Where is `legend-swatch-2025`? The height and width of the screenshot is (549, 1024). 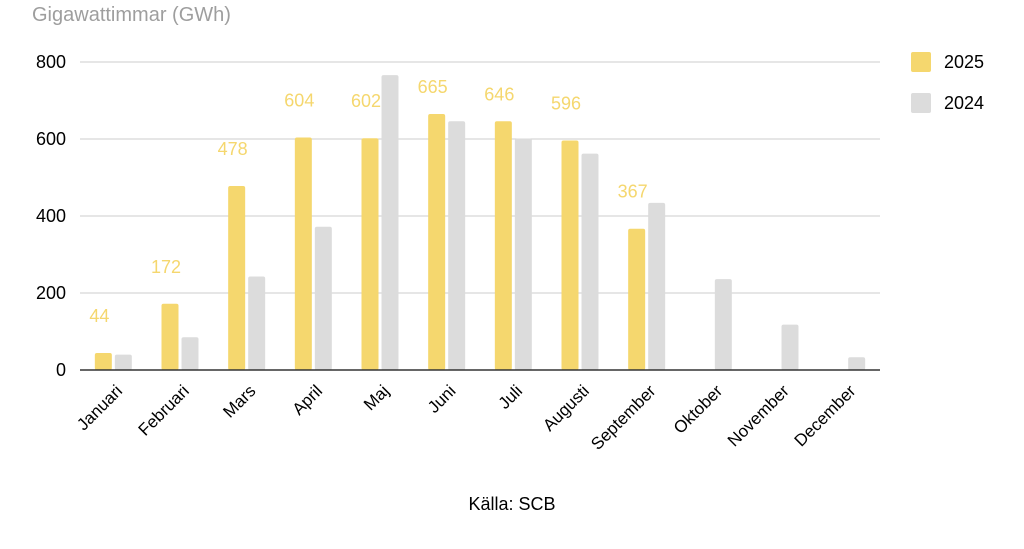
legend-swatch-2025 is located at coordinates (921, 62).